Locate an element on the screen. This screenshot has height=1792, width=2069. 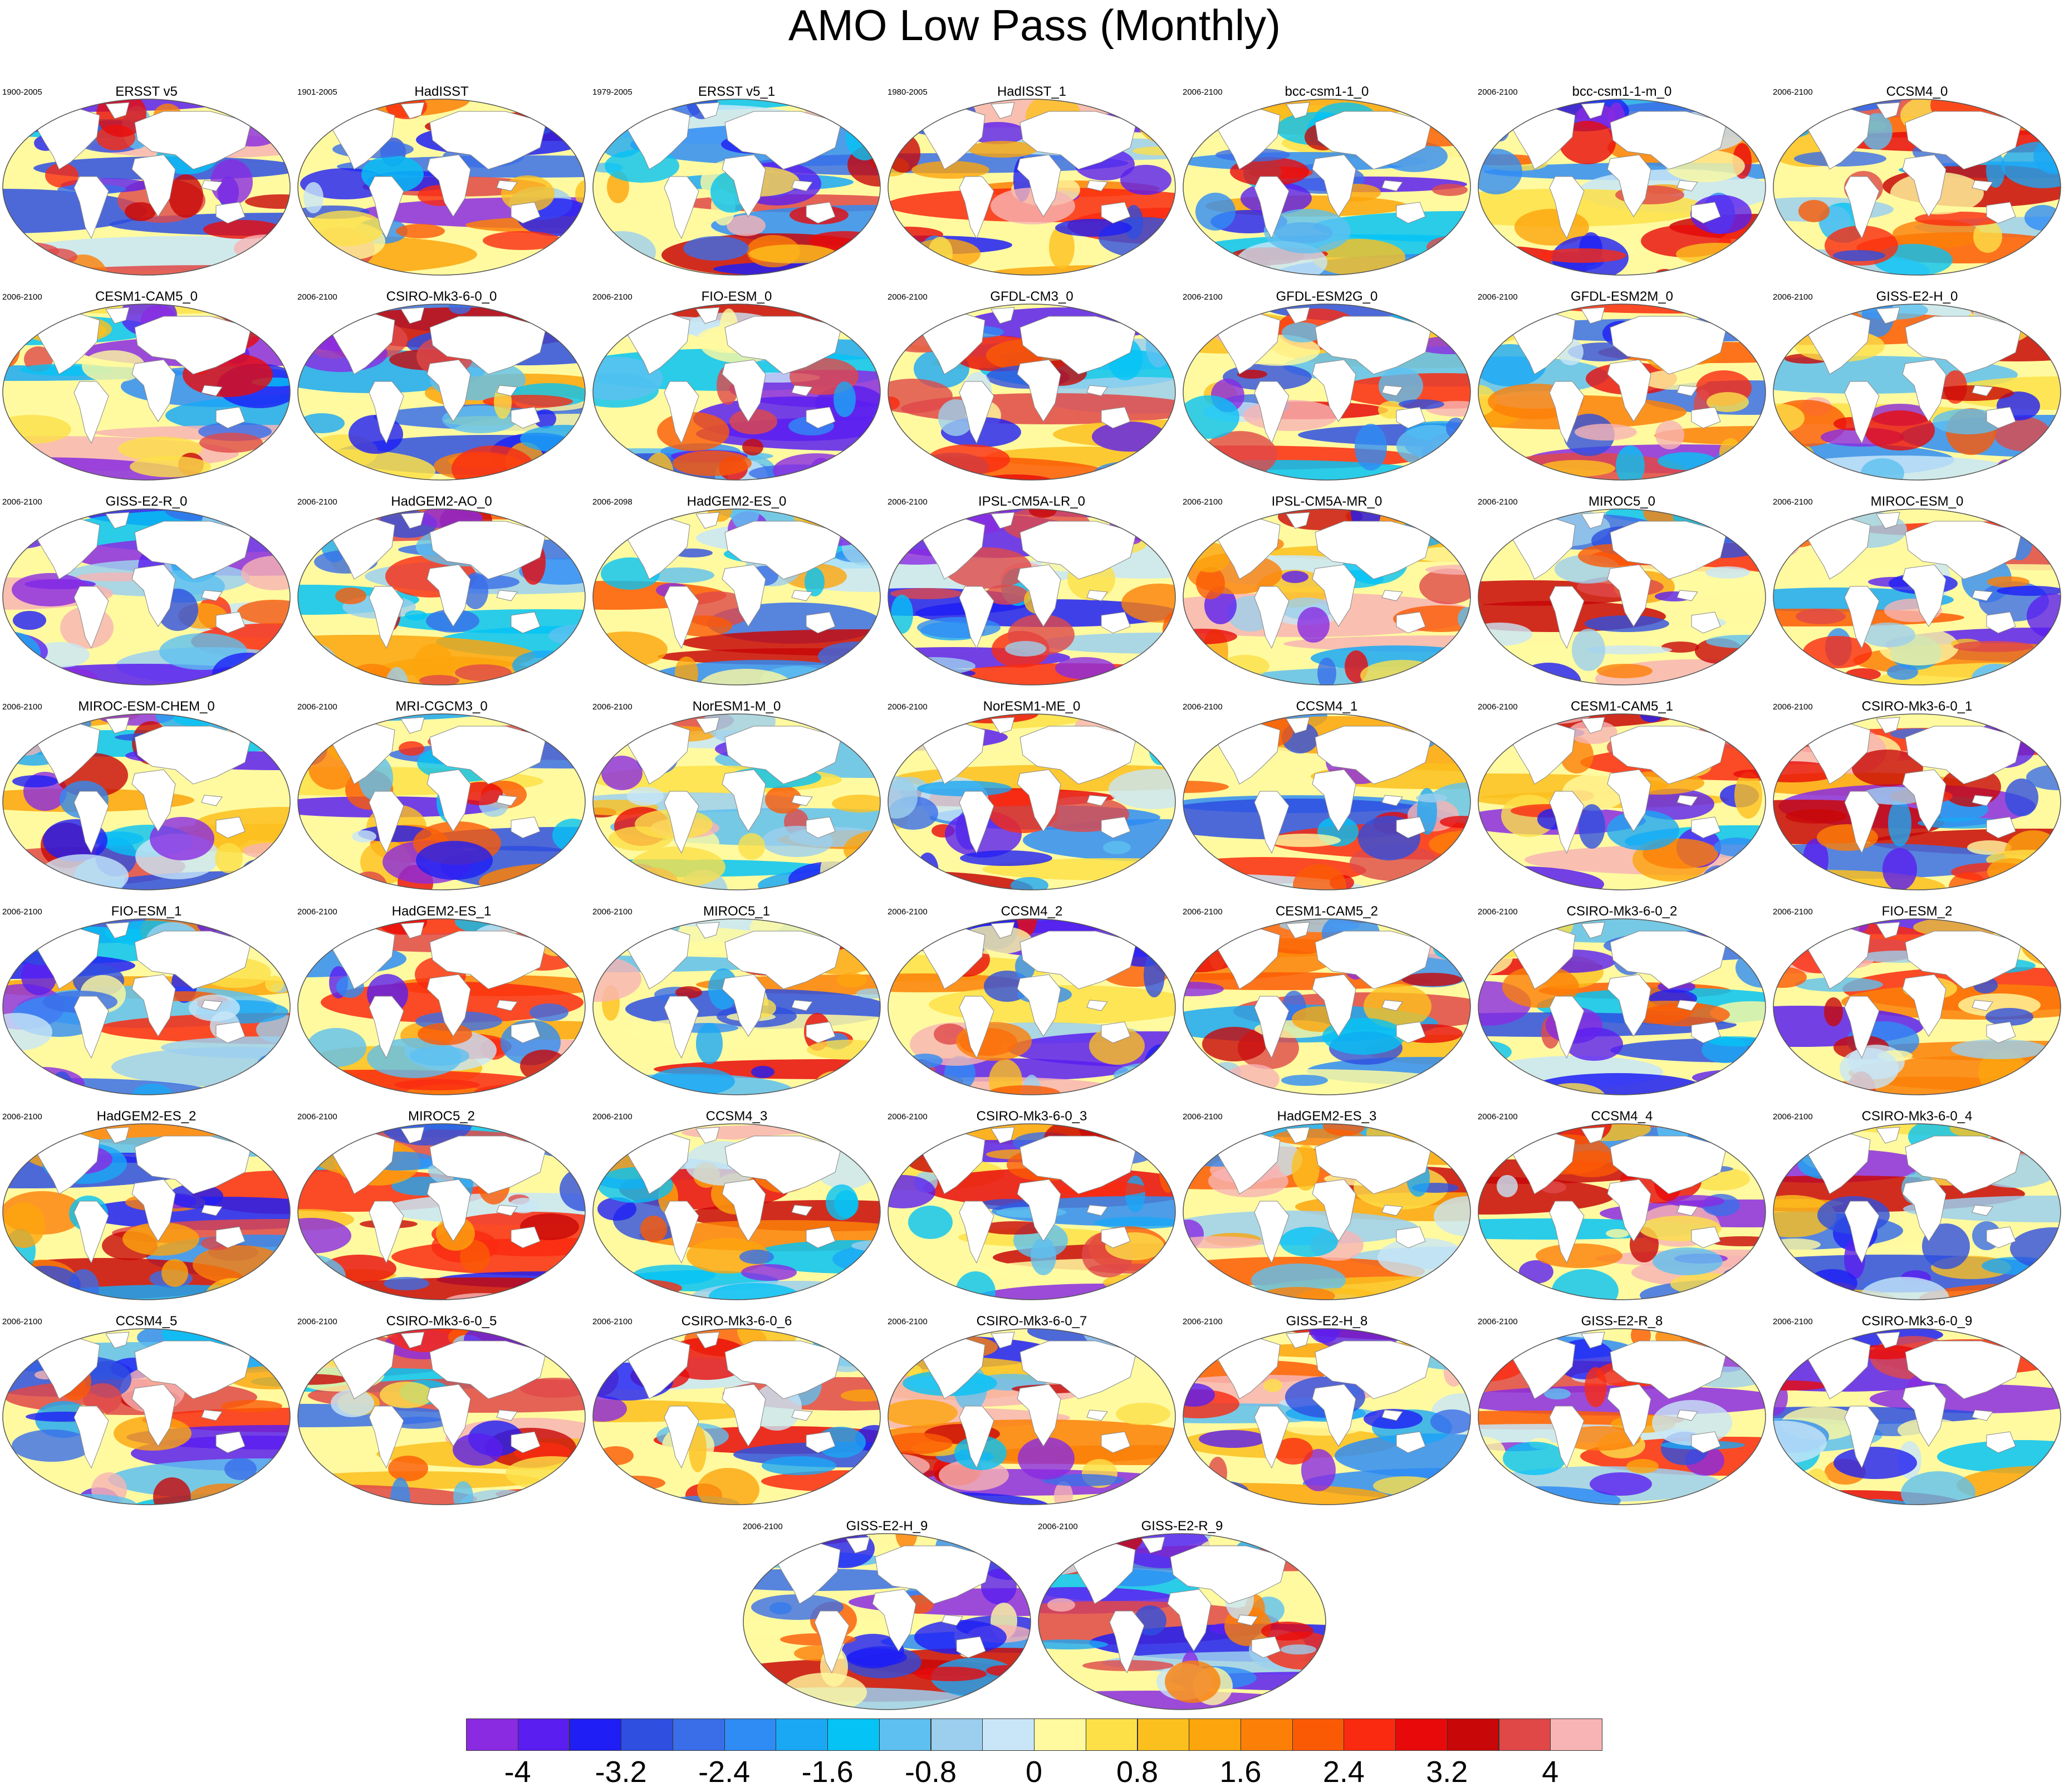
map-panel: MIROC-ESM-CHEM_0 2006-2100 is located at coordinates (146, 801).